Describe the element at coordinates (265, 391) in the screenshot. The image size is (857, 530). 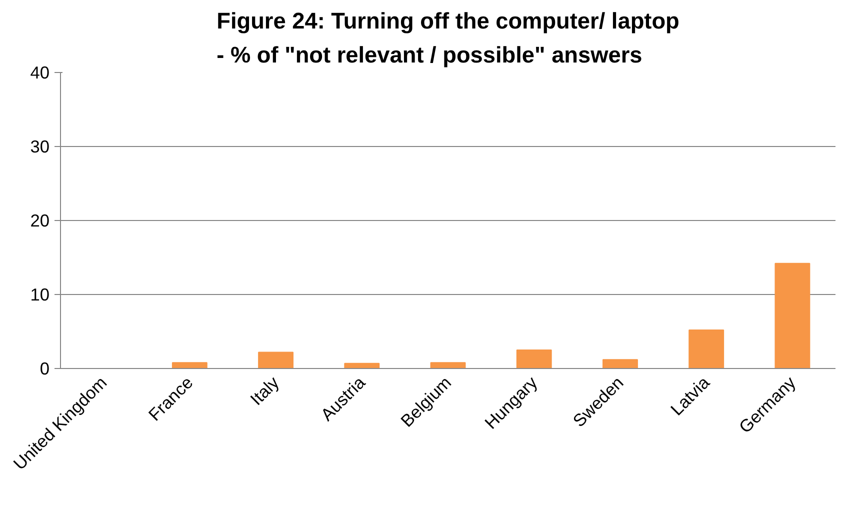
I see `x-tick-label: Italy` at that location.